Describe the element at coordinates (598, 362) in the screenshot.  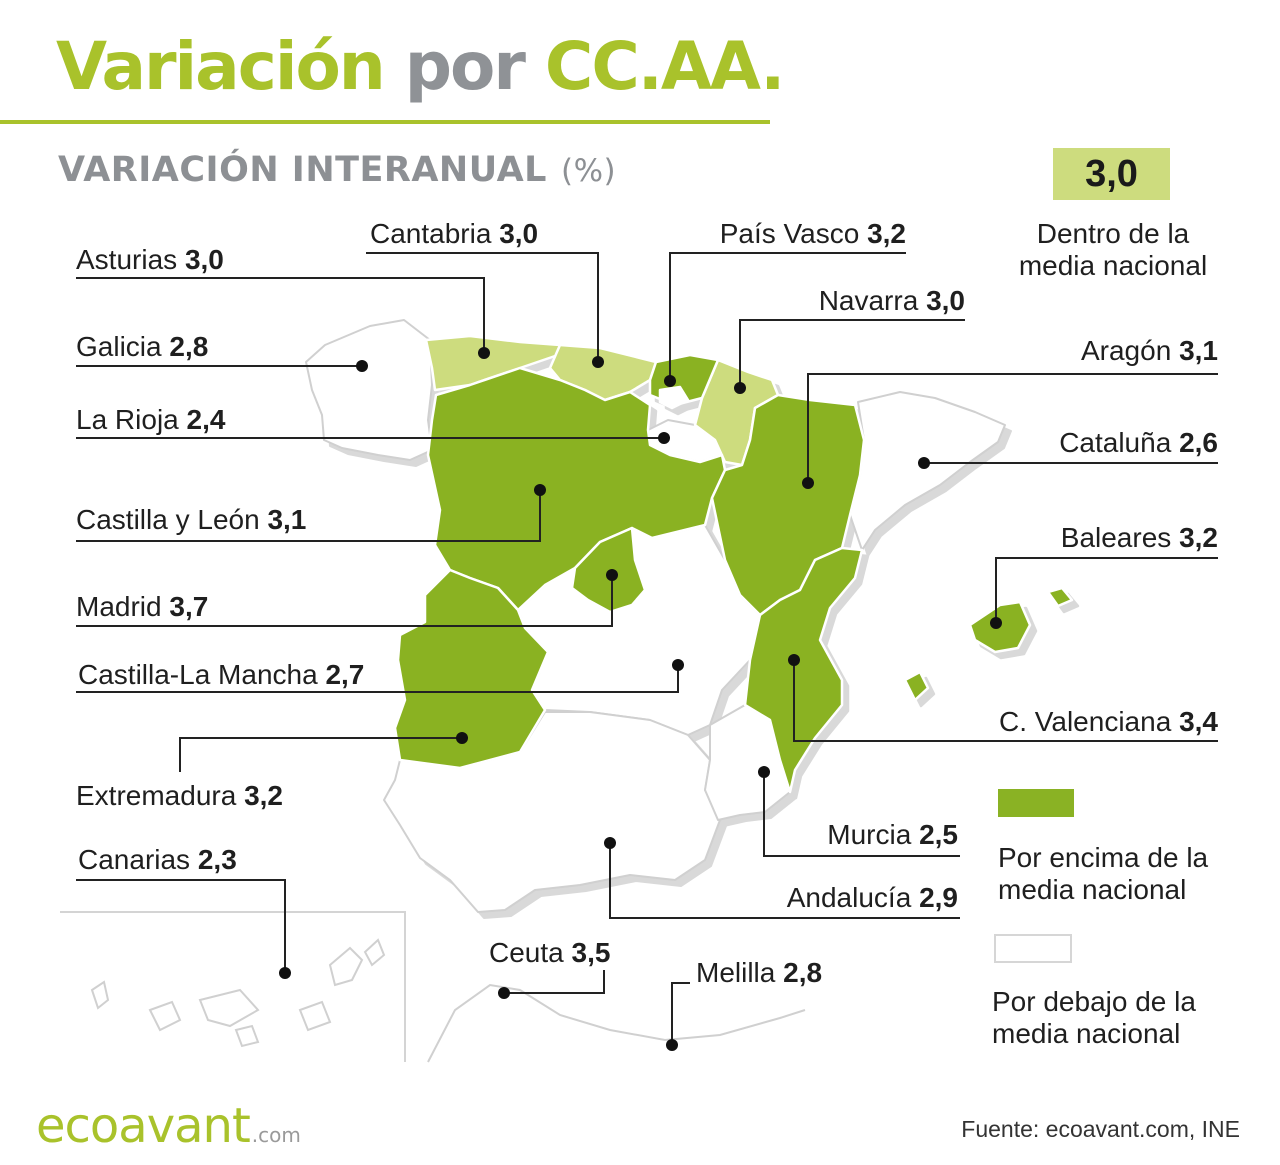
I see `dot-cantabria` at that location.